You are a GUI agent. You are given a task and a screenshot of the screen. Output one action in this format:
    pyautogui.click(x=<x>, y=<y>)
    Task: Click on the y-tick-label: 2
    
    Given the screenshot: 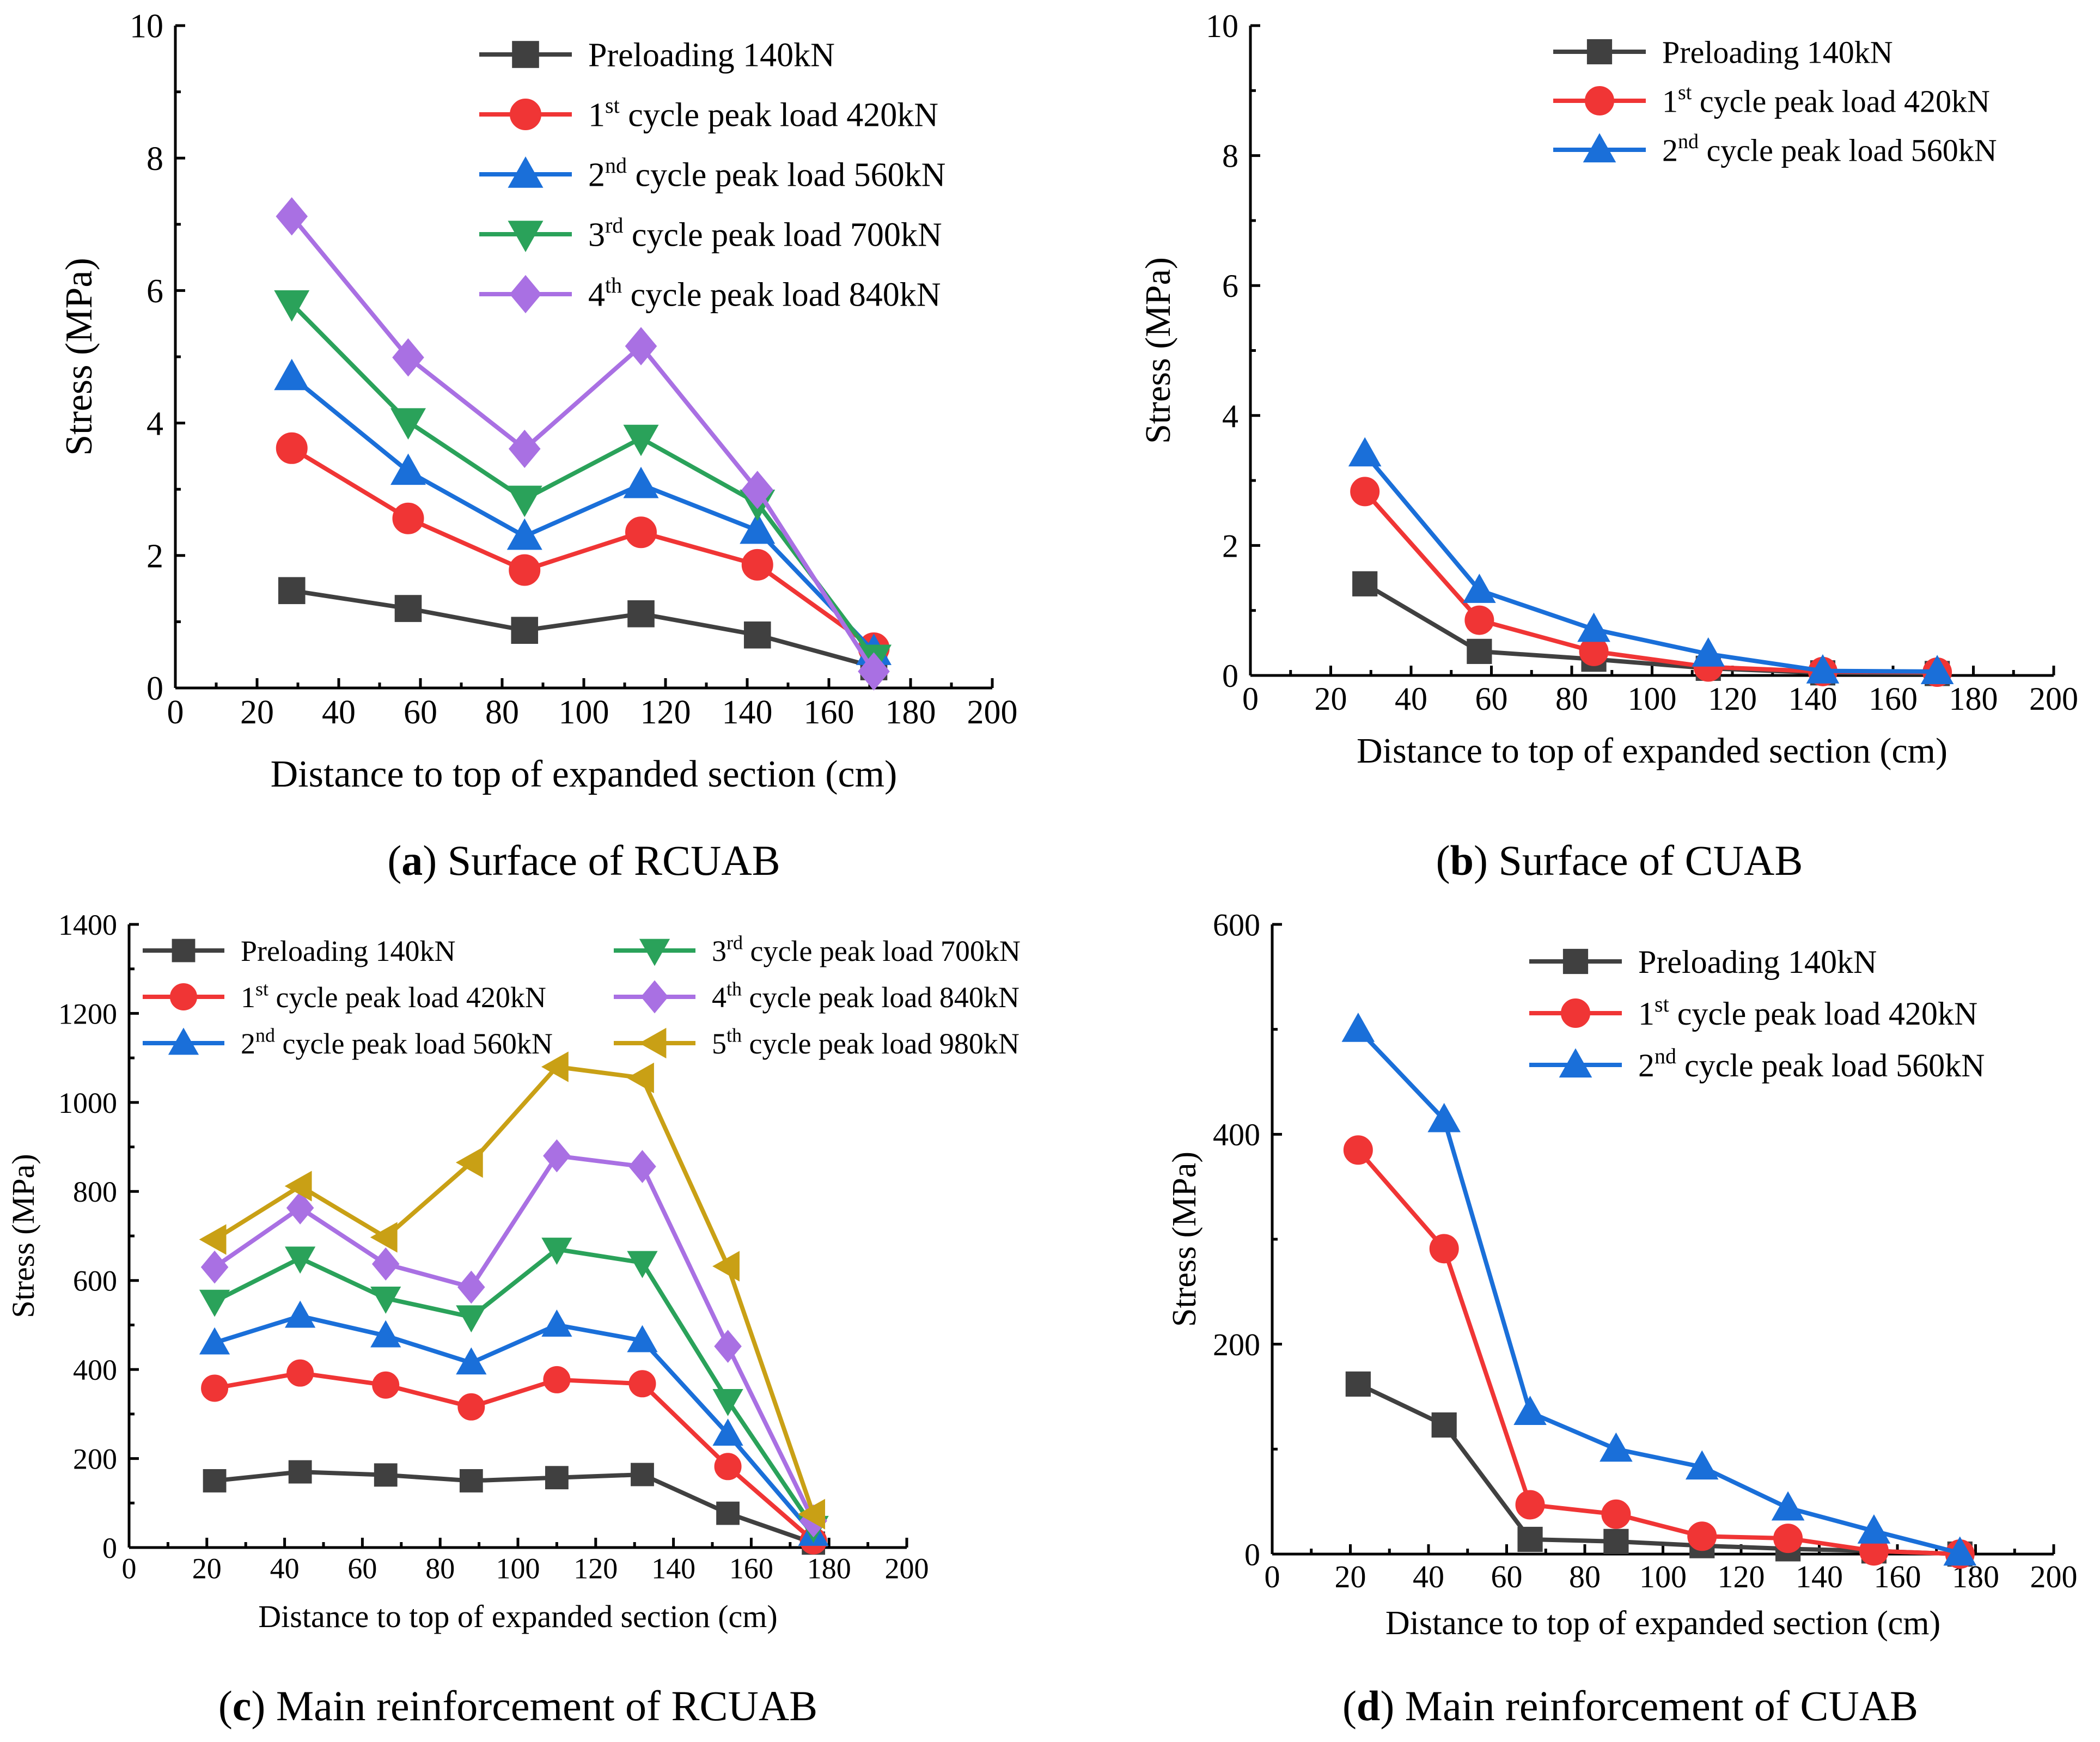 What is the action you would take?
    pyautogui.click(x=154, y=556)
    